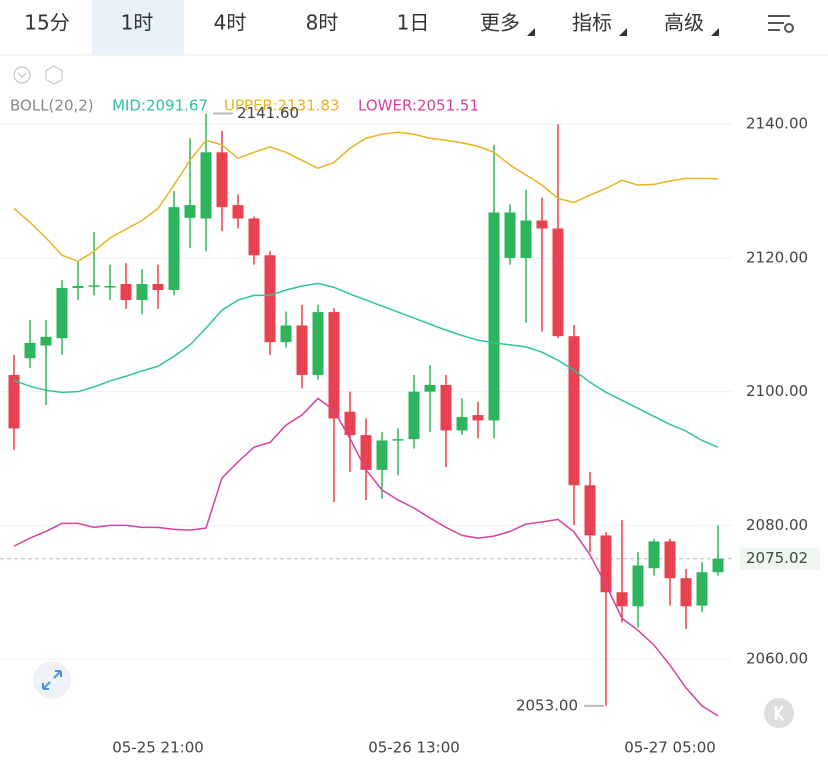  I want to click on y-tick-label: 2120.00, so click(777, 257).